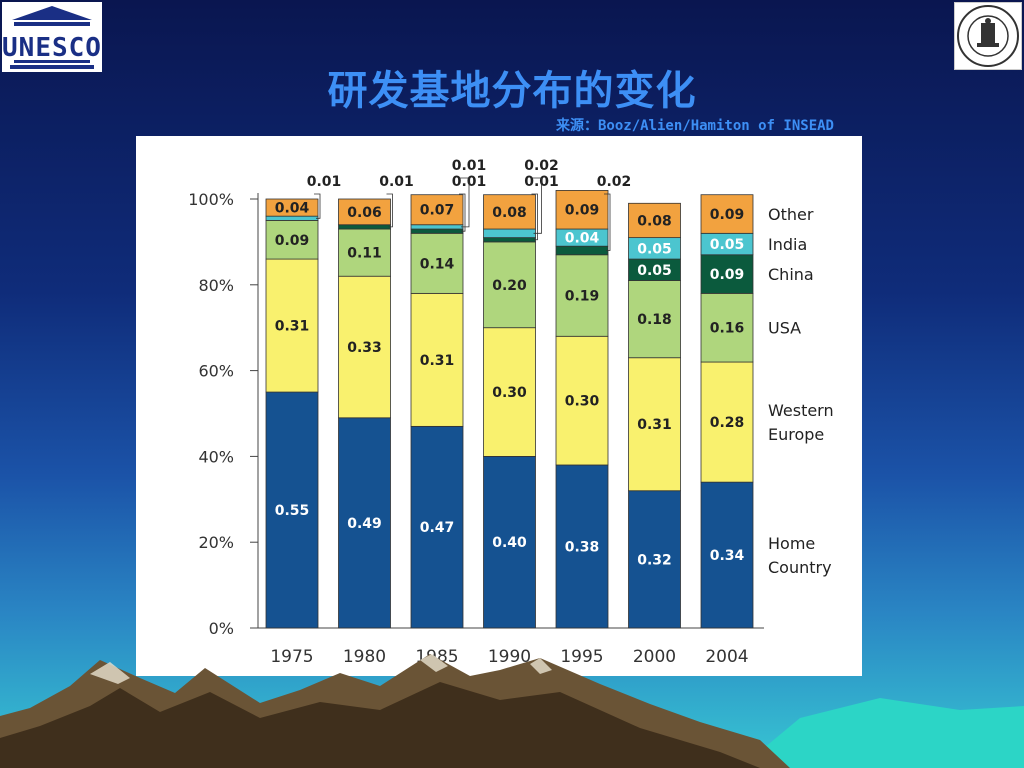  What do you see at coordinates (364, 254) in the screenshot?
I see `data-label: 0.11` at bounding box center [364, 254].